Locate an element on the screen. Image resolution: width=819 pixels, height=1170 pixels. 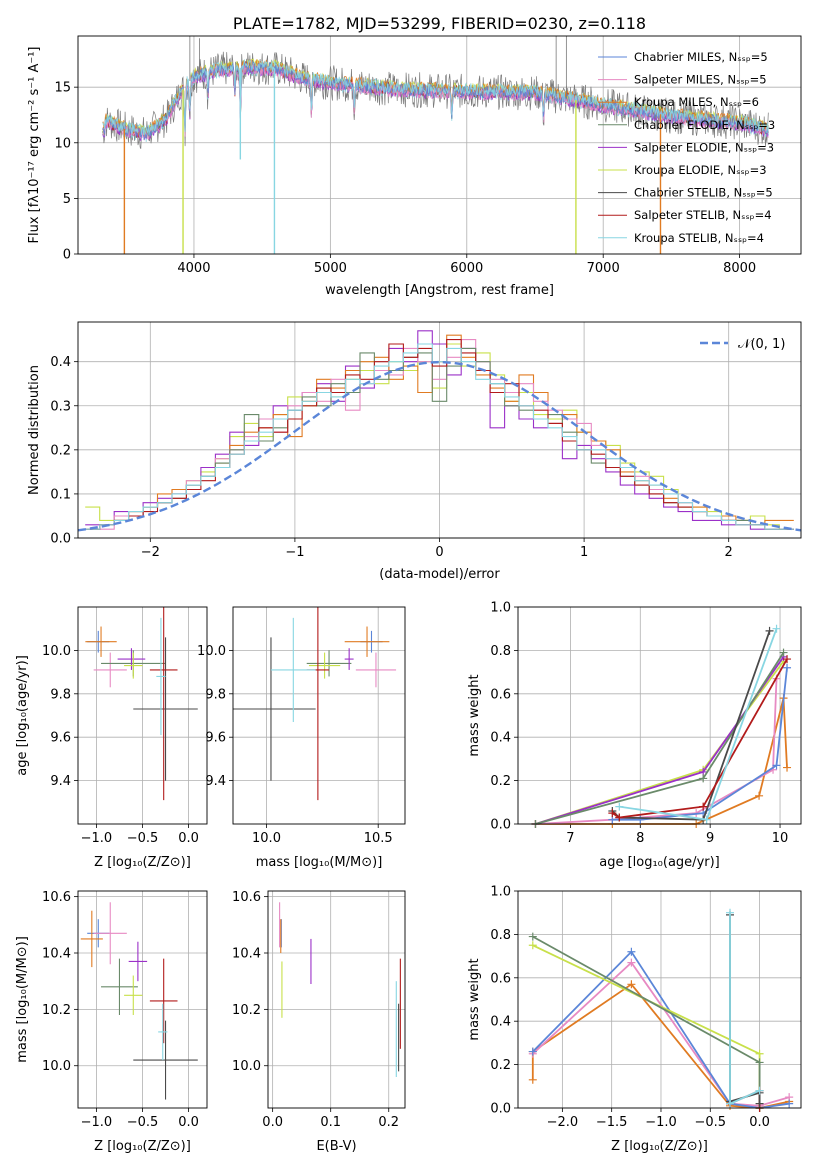
age-vs-z-ytick-label: 9.4 is located at coordinates (60, 781).